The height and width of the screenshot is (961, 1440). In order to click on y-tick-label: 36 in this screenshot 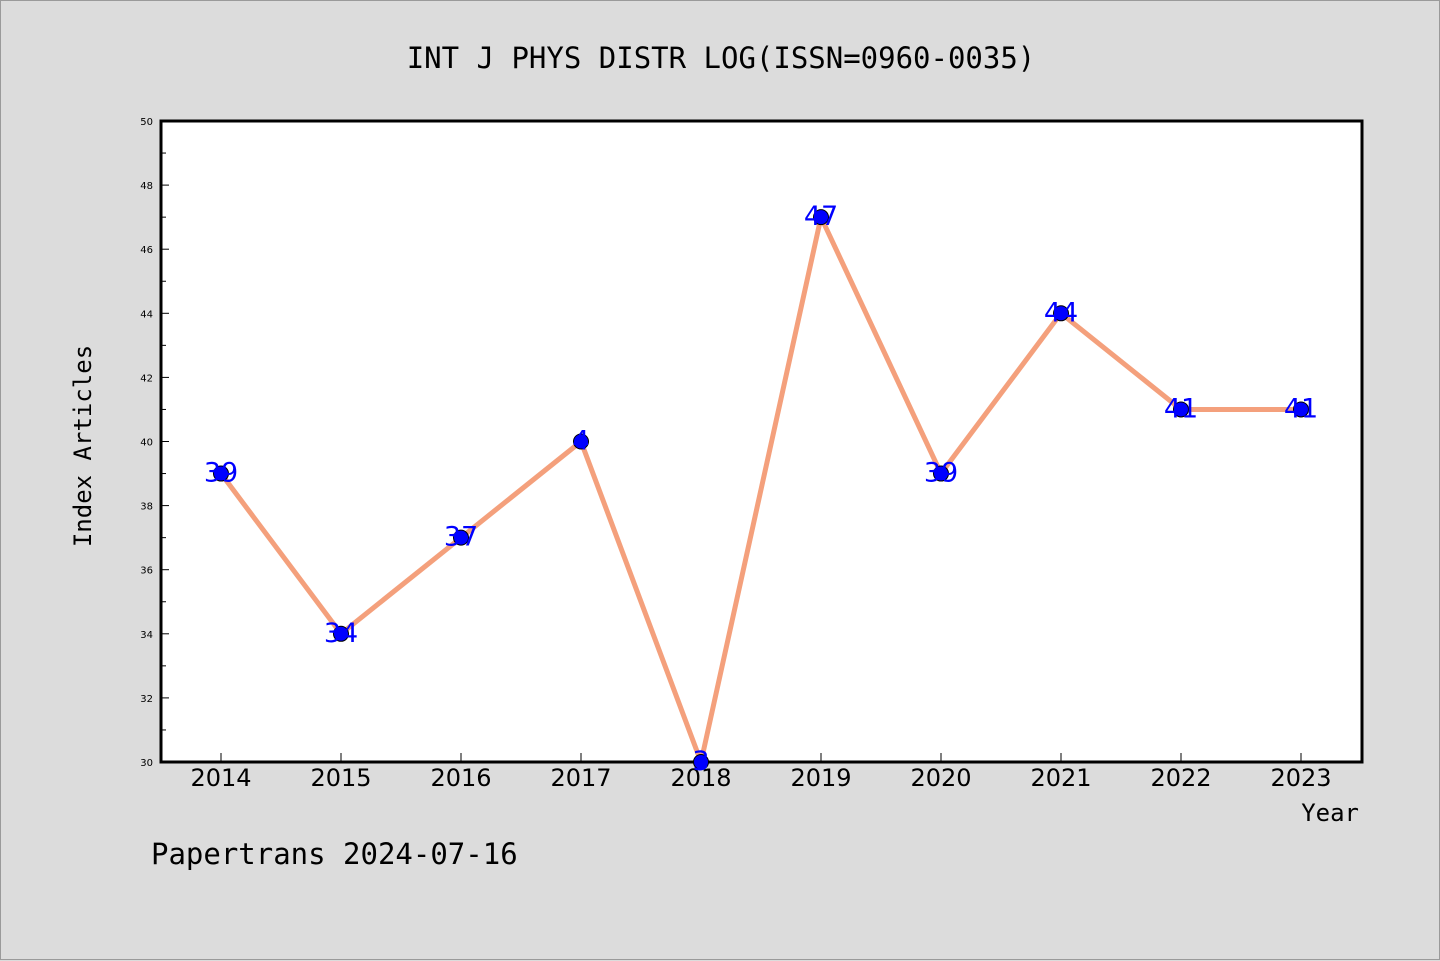, I will do `click(146, 571)`.